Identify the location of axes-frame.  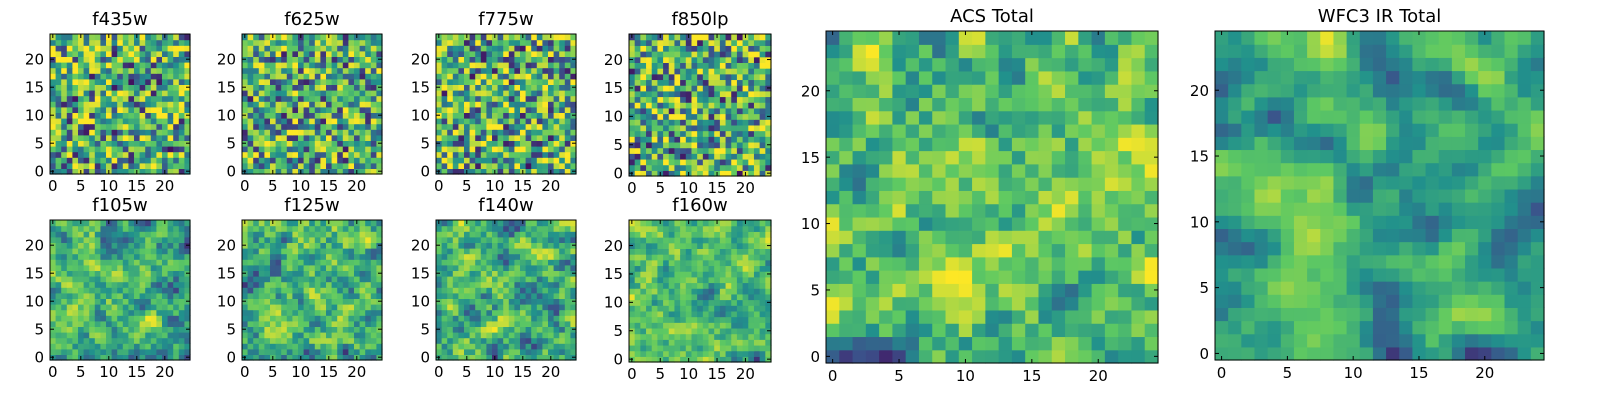
(312, 104).